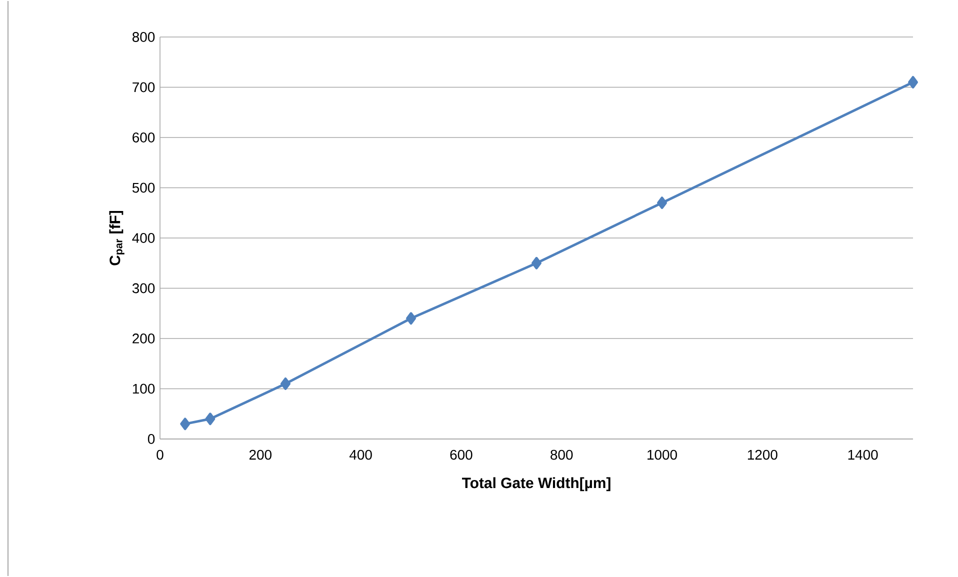 The height and width of the screenshot is (577, 958). Describe the element at coordinates (143, 339) in the screenshot. I see `y-tick-label: 200` at that location.